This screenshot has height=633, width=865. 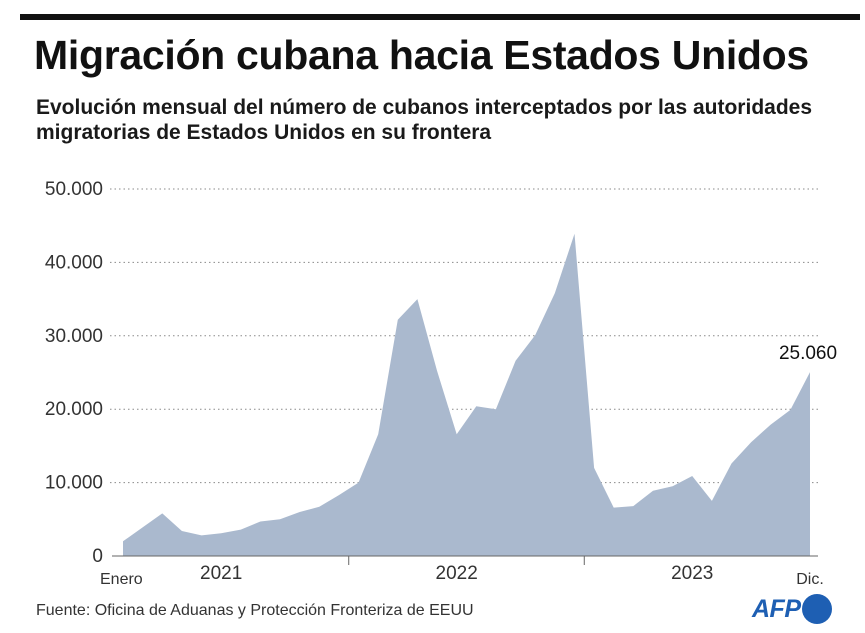 What do you see at coordinates (97, 556) in the screenshot?
I see `y-tick-label: 0` at bounding box center [97, 556].